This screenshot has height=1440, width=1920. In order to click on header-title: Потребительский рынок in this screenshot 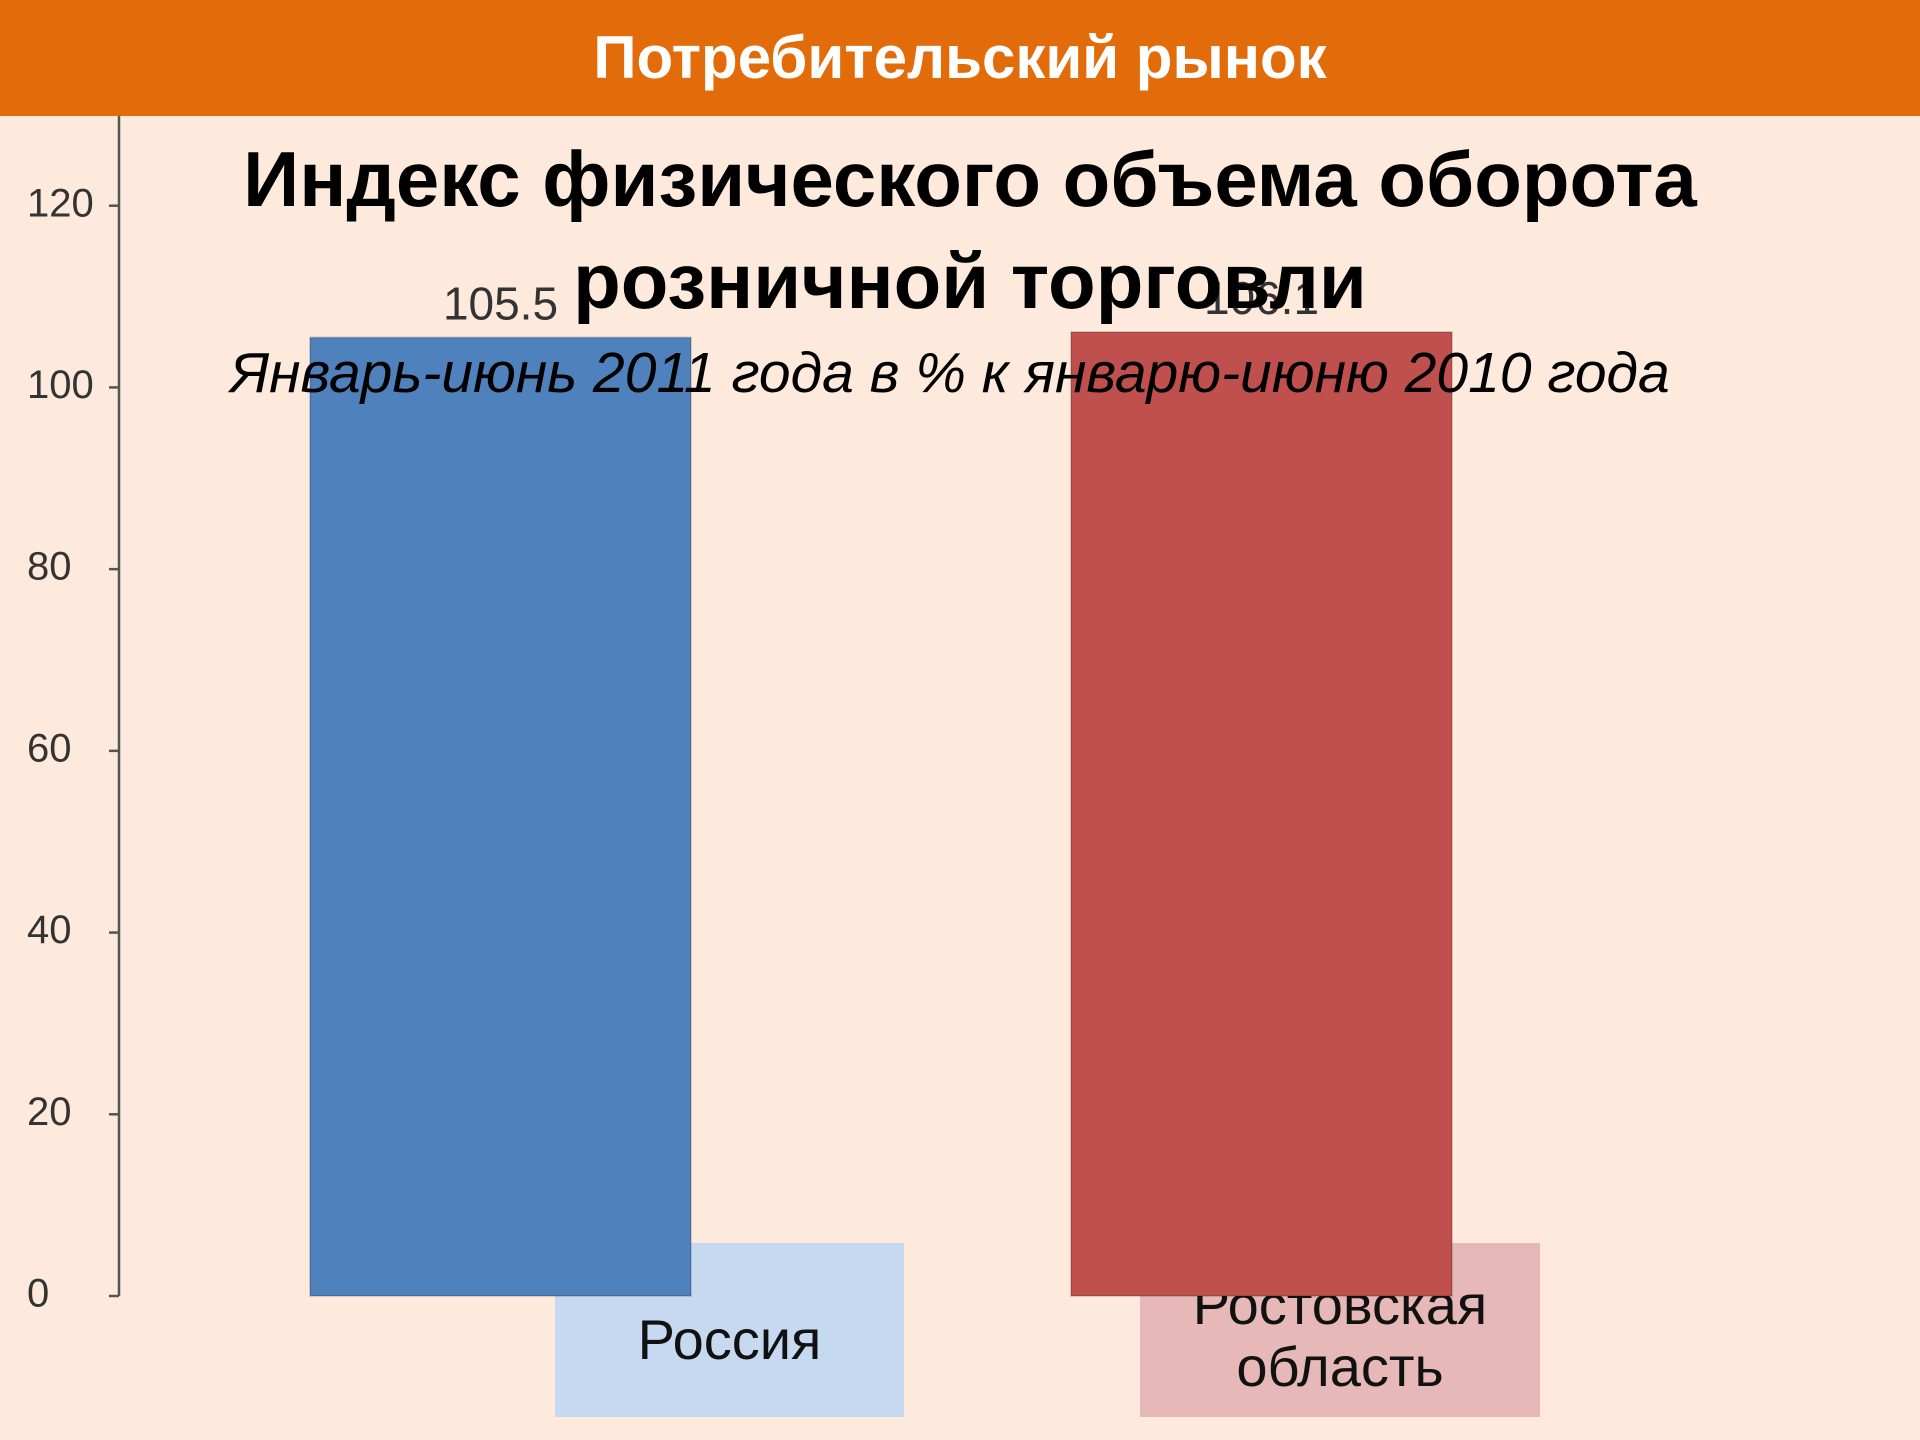, I will do `click(960, 58)`.